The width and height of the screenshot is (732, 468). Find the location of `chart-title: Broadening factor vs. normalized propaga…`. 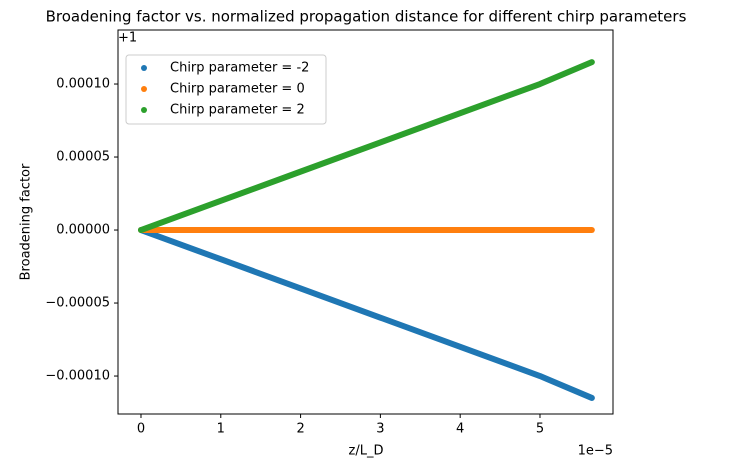

chart-title: Broadening factor vs. normalized propaga… is located at coordinates (366, 17).